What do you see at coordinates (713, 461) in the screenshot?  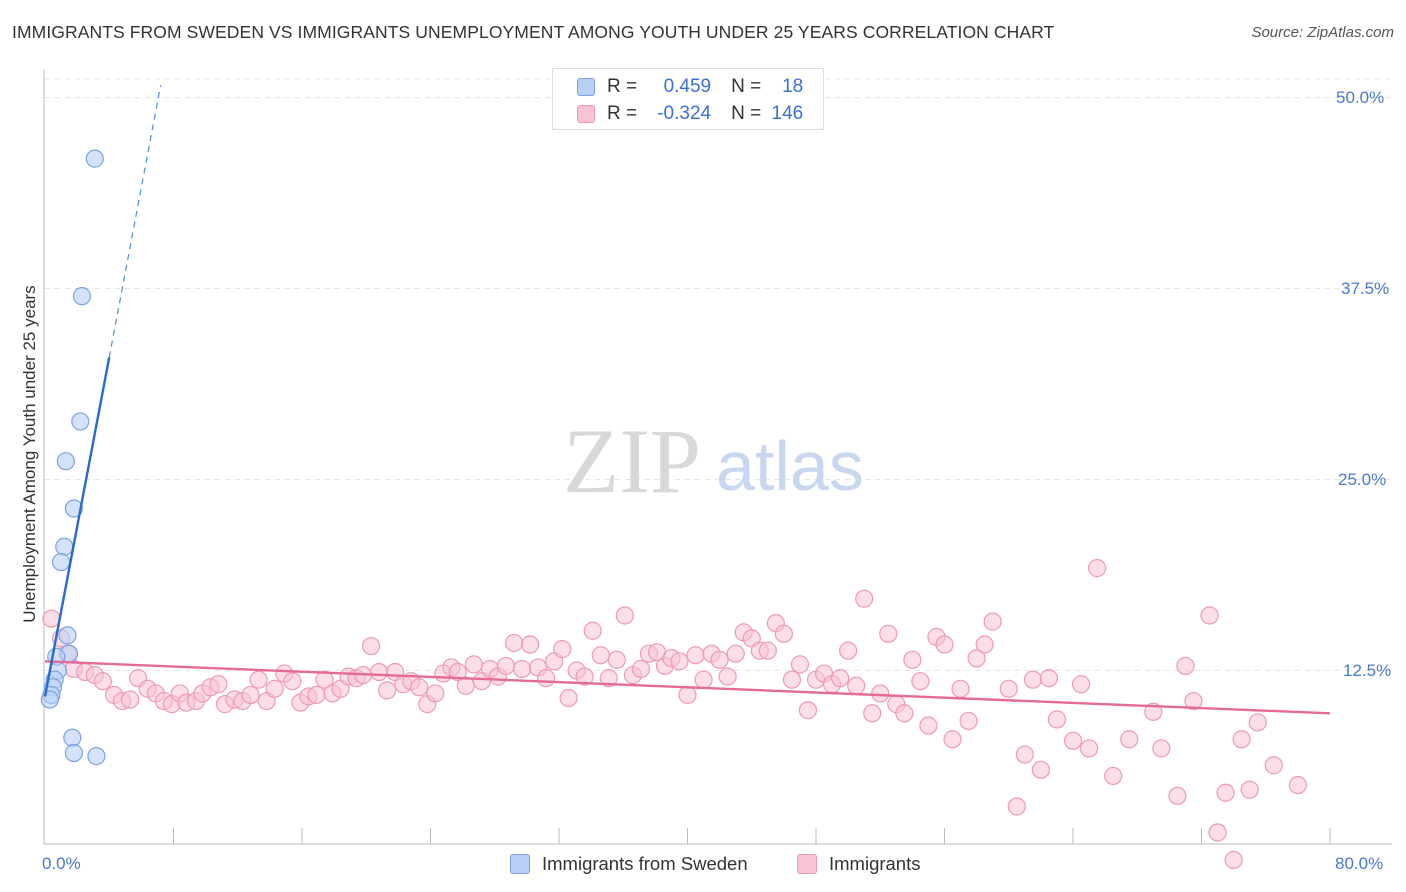 I see `watermark: ZIP atlas` at bounding box center [713, 461].